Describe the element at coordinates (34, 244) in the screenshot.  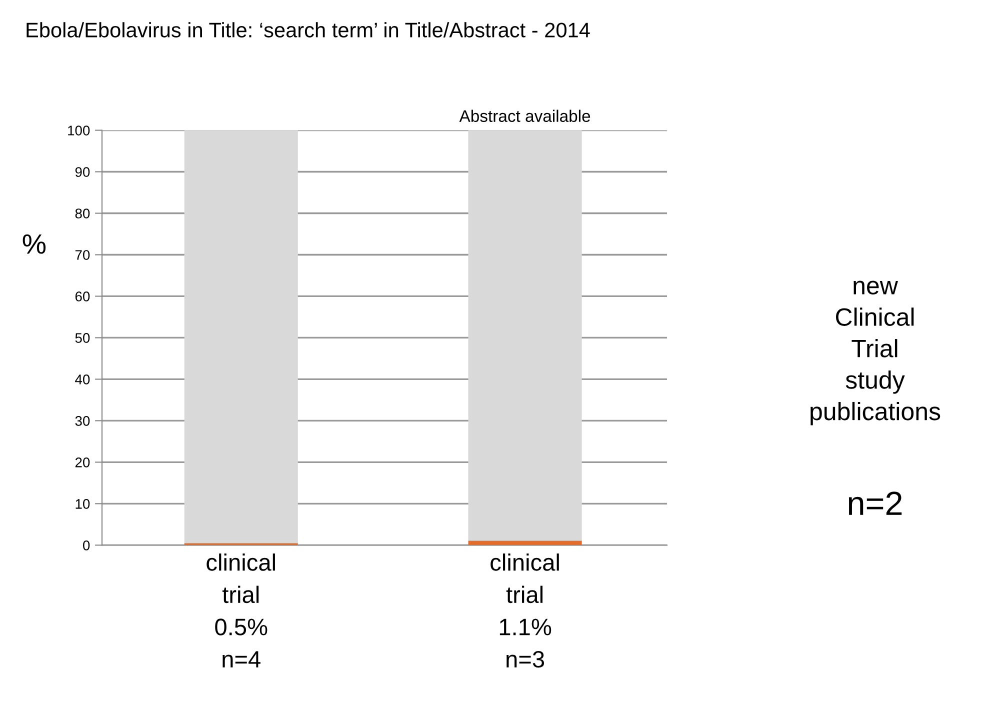
I see `y-axis-title: %` at that location.